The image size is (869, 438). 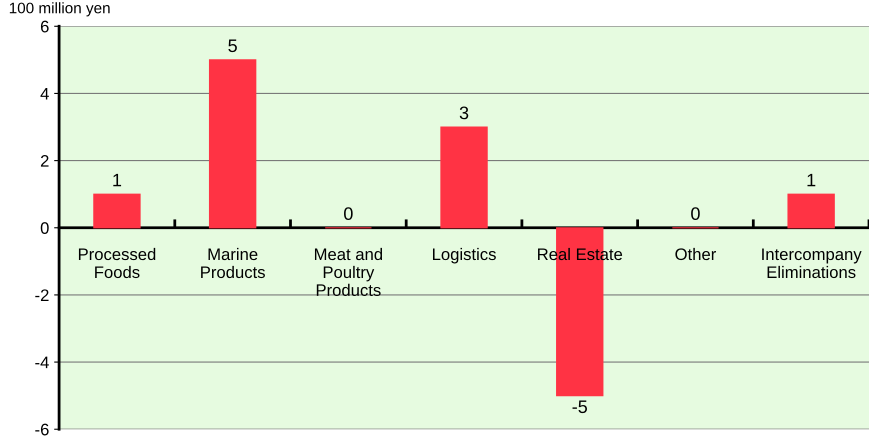 What do you see at coordinates (42, 362) in the screenshot?
I see `y-tick-label: -4` at bounding box center [42, 362].